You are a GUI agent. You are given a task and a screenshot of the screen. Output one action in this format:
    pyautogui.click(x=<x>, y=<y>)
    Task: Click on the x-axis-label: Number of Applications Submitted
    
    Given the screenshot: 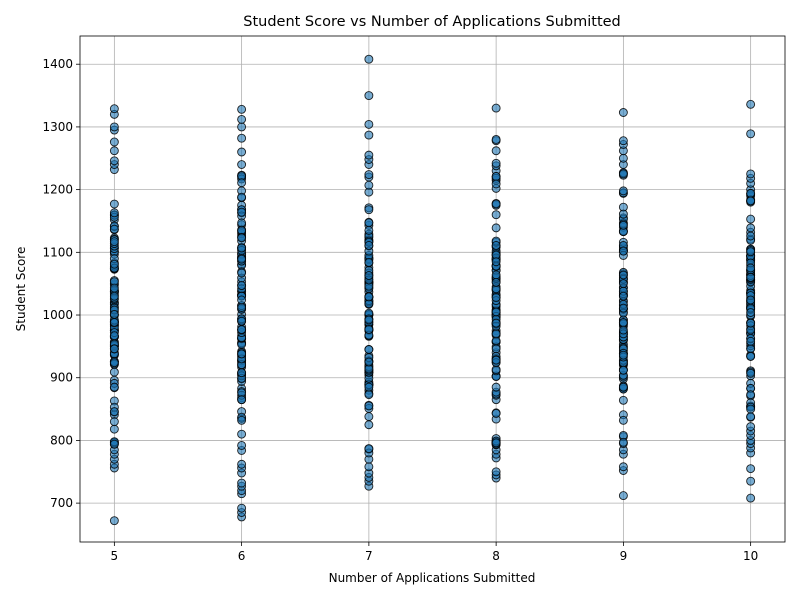 What is the action you would take?
    pyautogui.click(x=432, y=578)
    